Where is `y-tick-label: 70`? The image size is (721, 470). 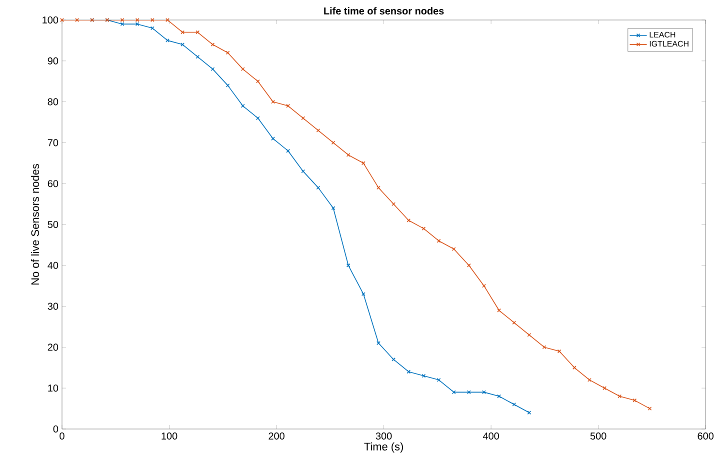
y-tick-label: 70 is located at coordinates (53, 142).